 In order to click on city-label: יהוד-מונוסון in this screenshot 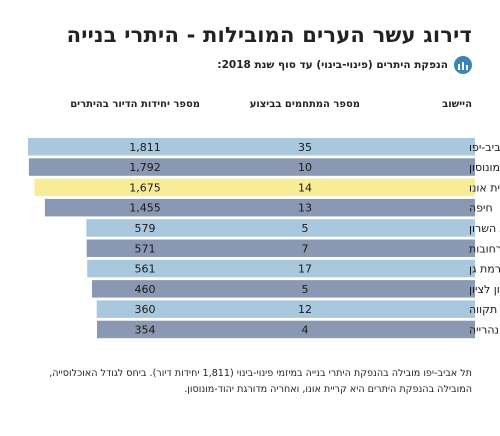, I will do `click(484, 167)`.